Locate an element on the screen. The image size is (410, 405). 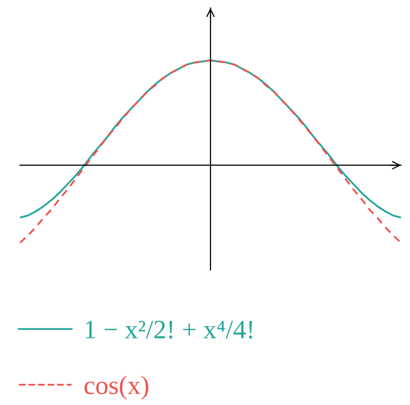
legend-label: 1 − x²/2! + x⁴/4! is located at coordinates (169, 329).